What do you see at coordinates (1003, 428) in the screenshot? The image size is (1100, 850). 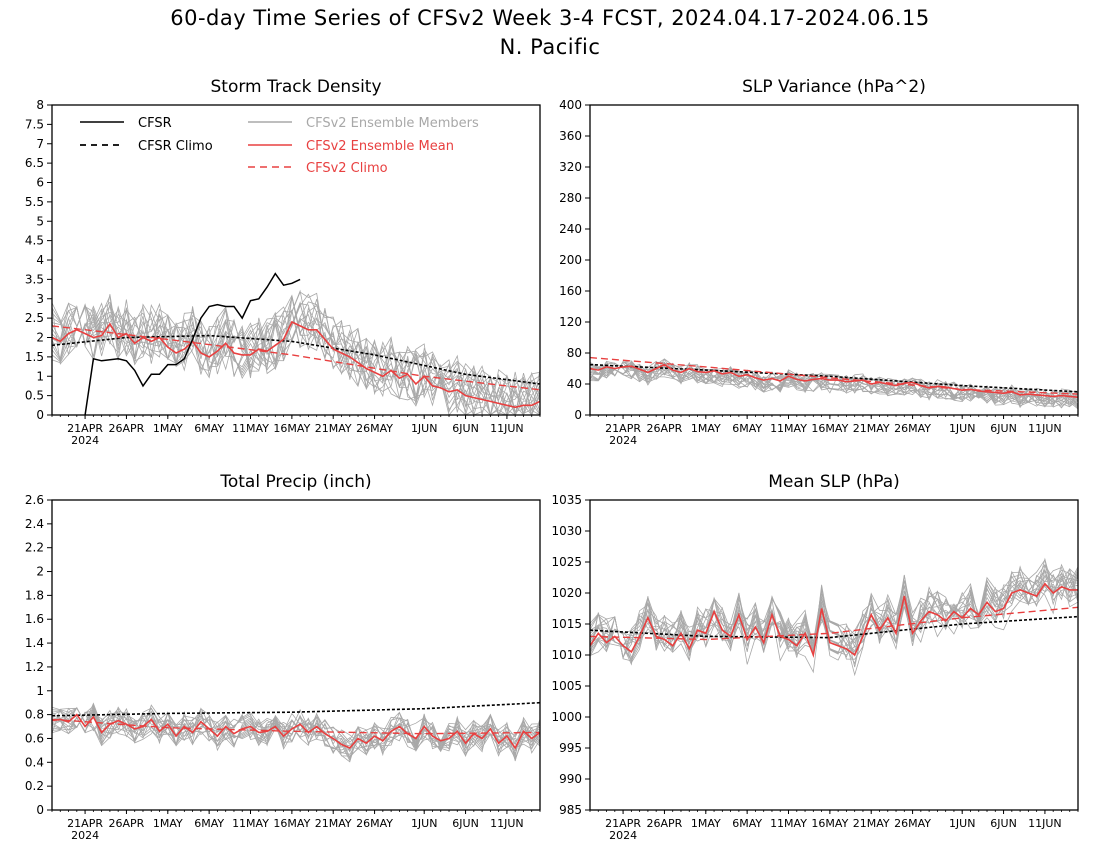 I see `x-tick-label: 6JUN` at bounding box center [1003, 428].